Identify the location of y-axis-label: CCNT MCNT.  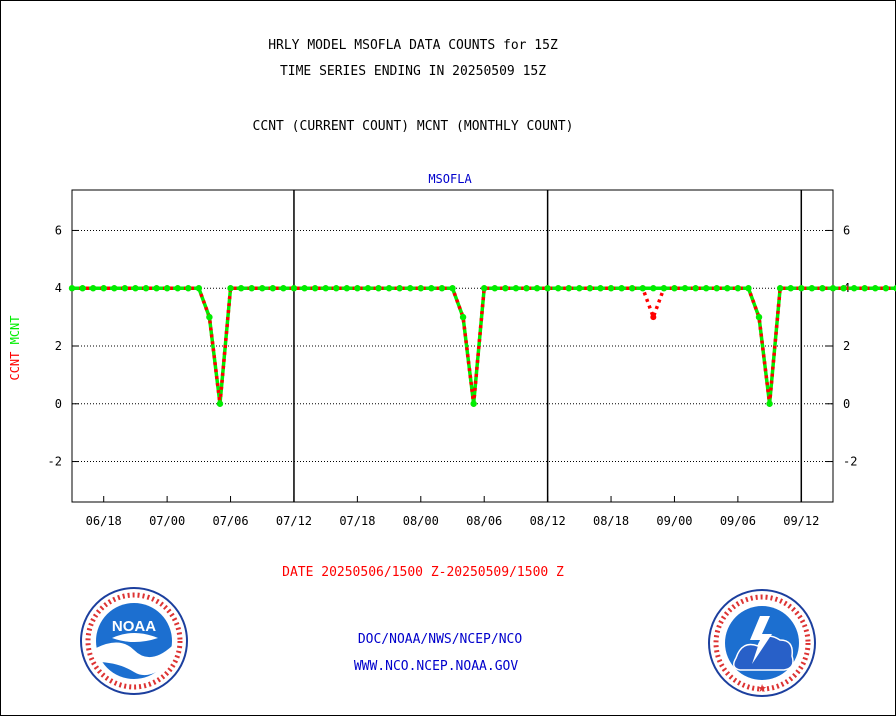
(15, 347).